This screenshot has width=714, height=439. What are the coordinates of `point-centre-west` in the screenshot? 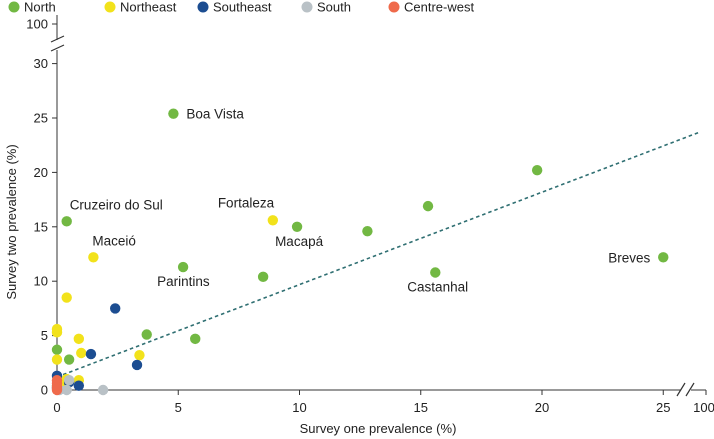 It's located at (57, 390).